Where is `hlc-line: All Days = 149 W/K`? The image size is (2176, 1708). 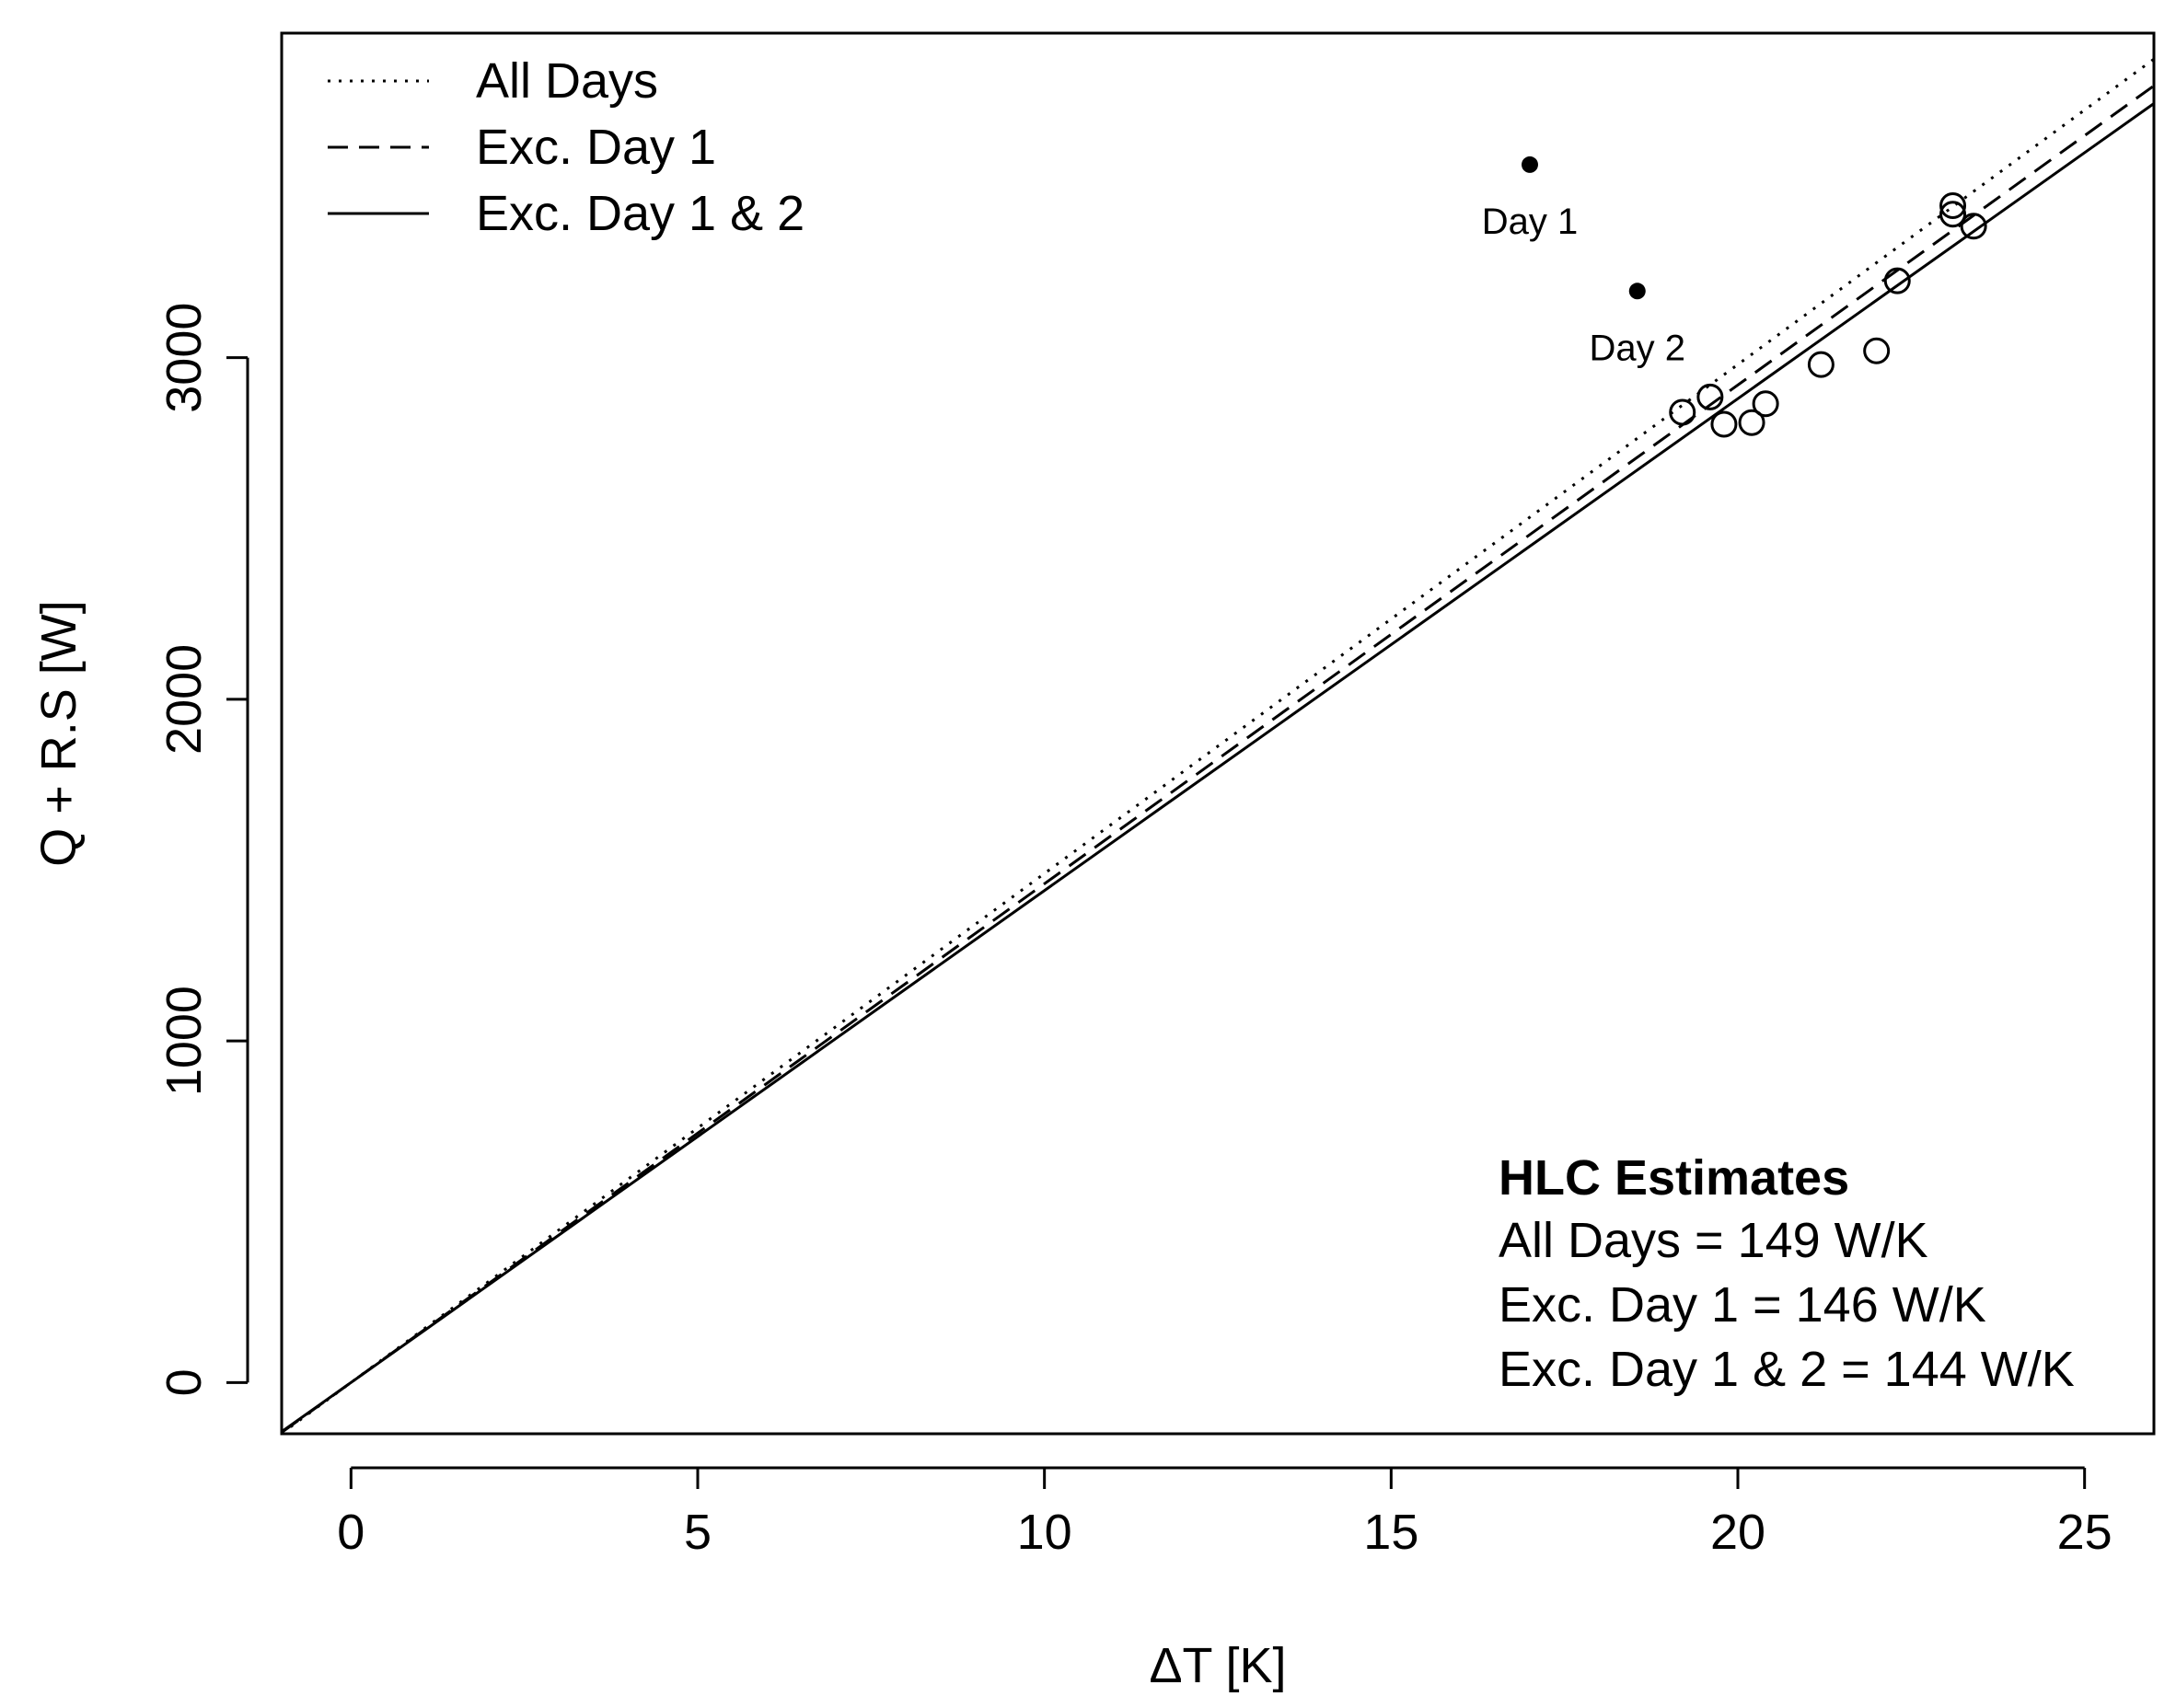 hlc-line: All Days = 149 W/K is located at coordinates (1713, 1240).